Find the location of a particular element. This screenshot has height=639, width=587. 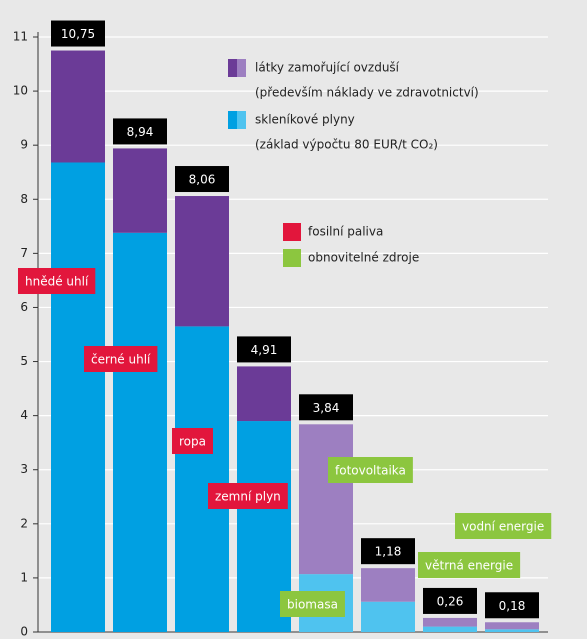

y-tick-label: 10 is located at coordinates (20, 91).